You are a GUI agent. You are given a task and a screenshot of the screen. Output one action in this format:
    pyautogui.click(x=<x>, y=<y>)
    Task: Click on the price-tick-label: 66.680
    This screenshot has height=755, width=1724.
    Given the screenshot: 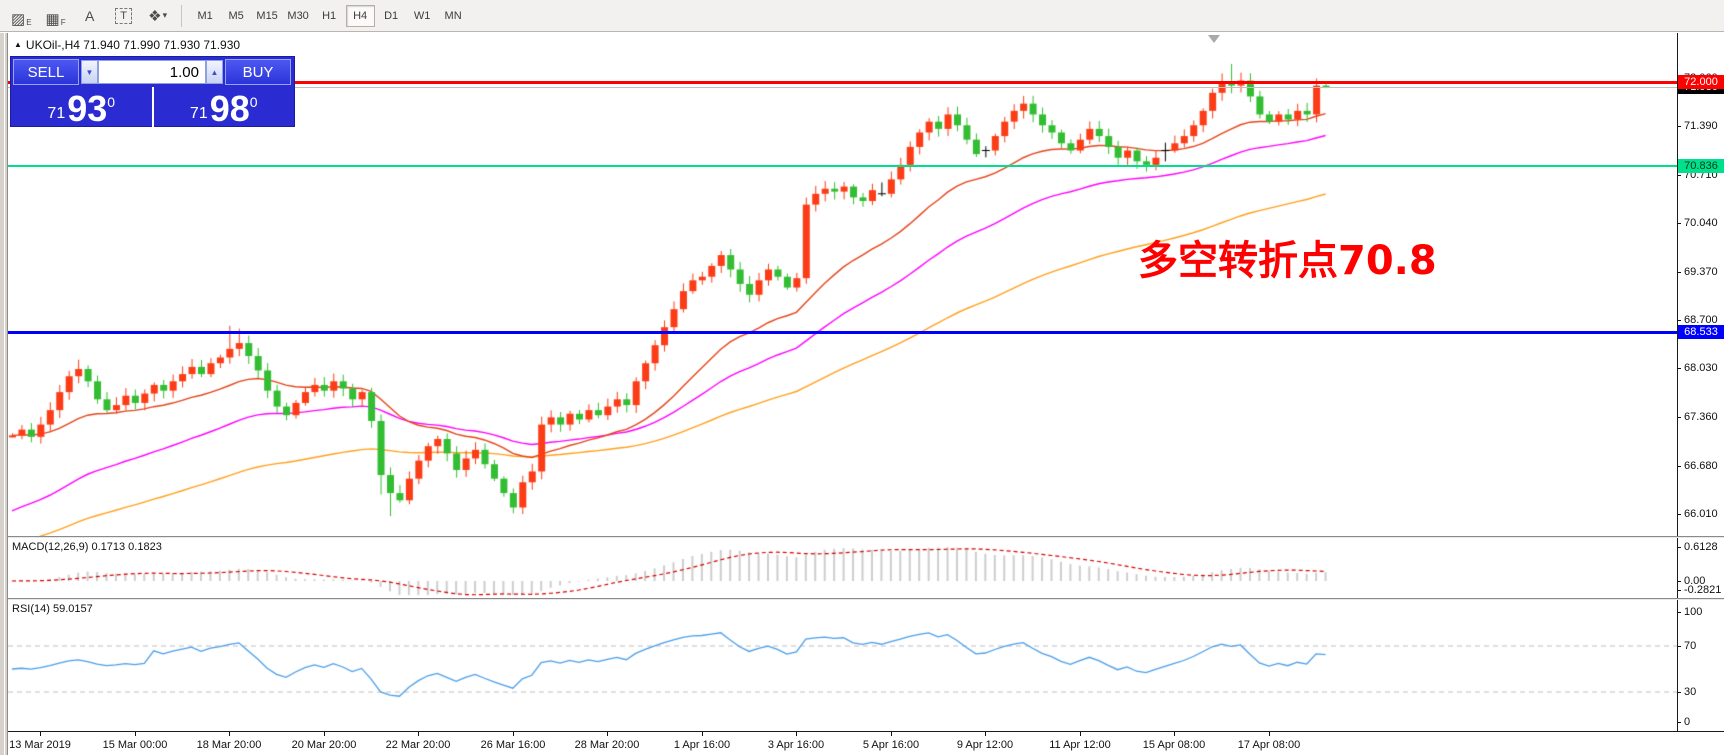 What is the action you would take?
    pyautogui.click(x=1701, y=466)
    